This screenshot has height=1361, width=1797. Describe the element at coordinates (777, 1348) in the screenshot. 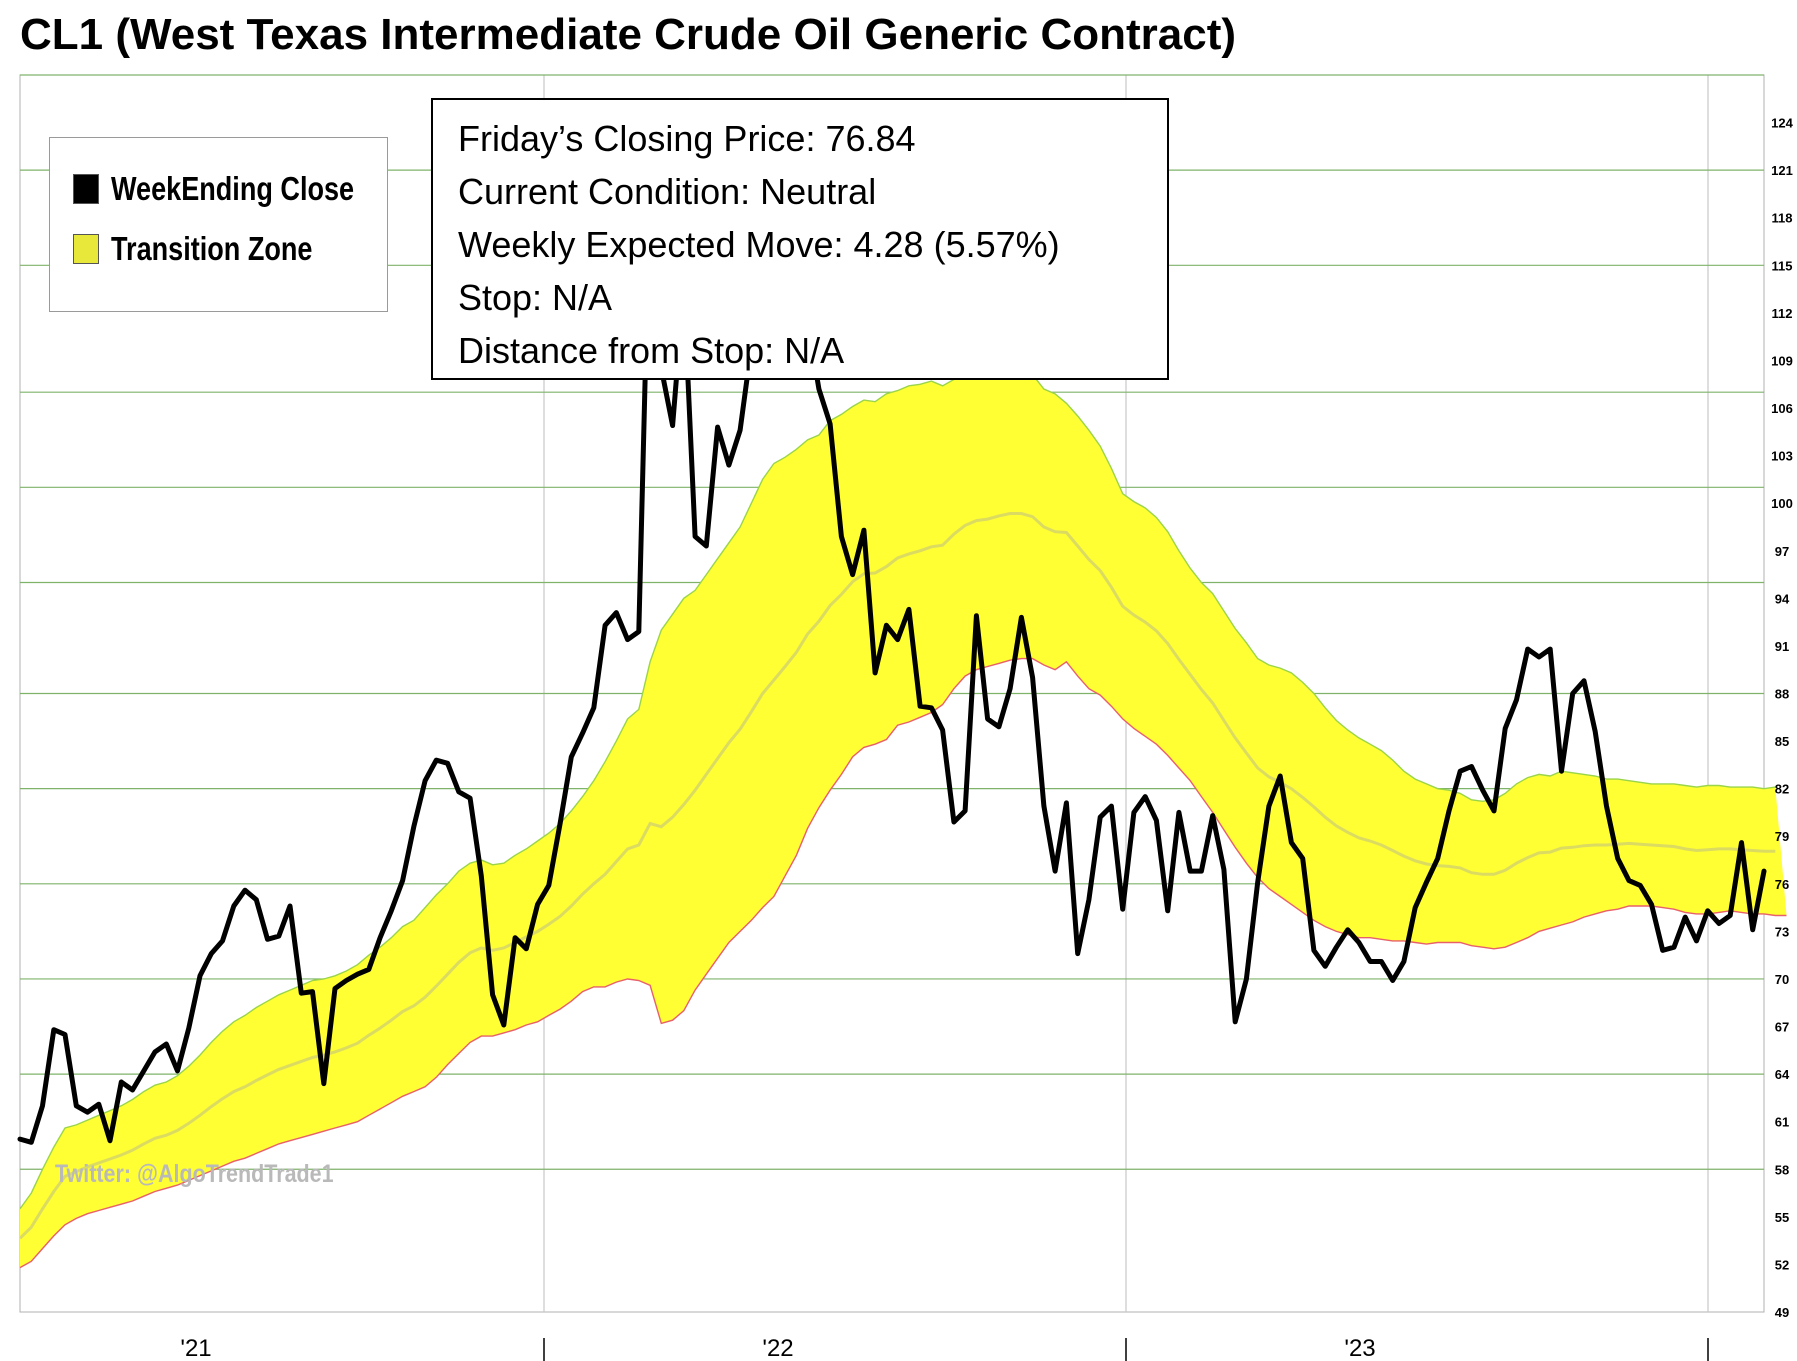

I see `x-tick-label: '22` at that location.